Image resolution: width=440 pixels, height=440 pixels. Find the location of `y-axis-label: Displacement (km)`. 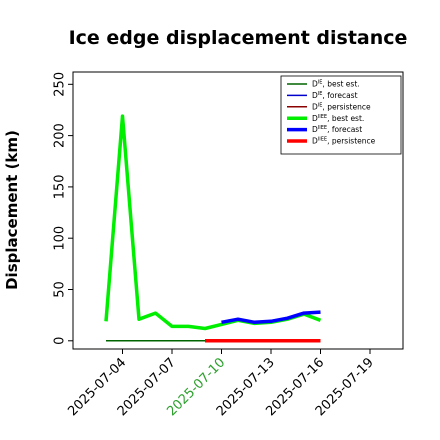

y-axis-label: Displacement (km) is located at coordinates (12, 210).